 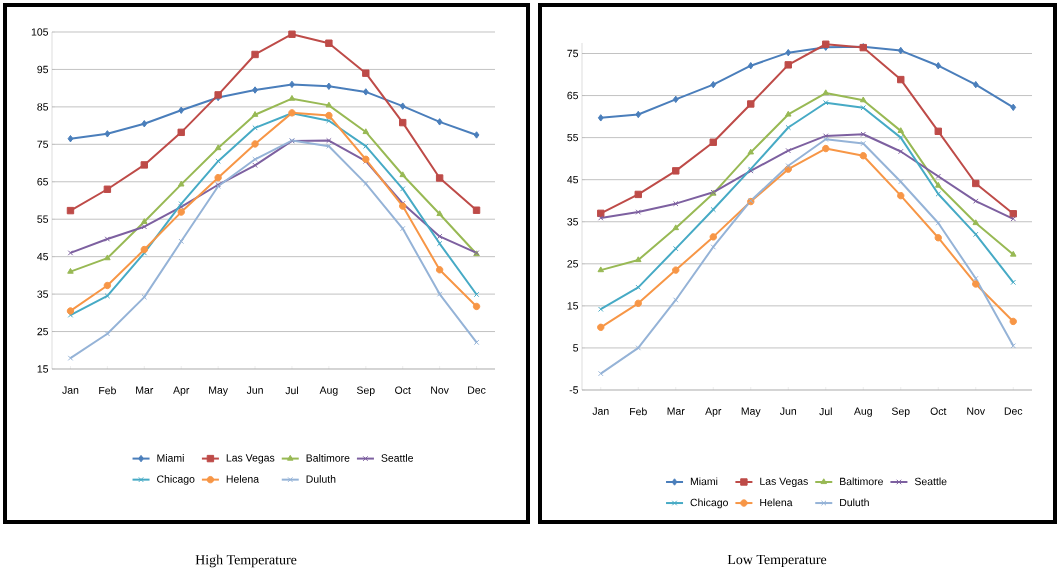 I want to click on text: Low Temperature, so click(x=777, y=561).